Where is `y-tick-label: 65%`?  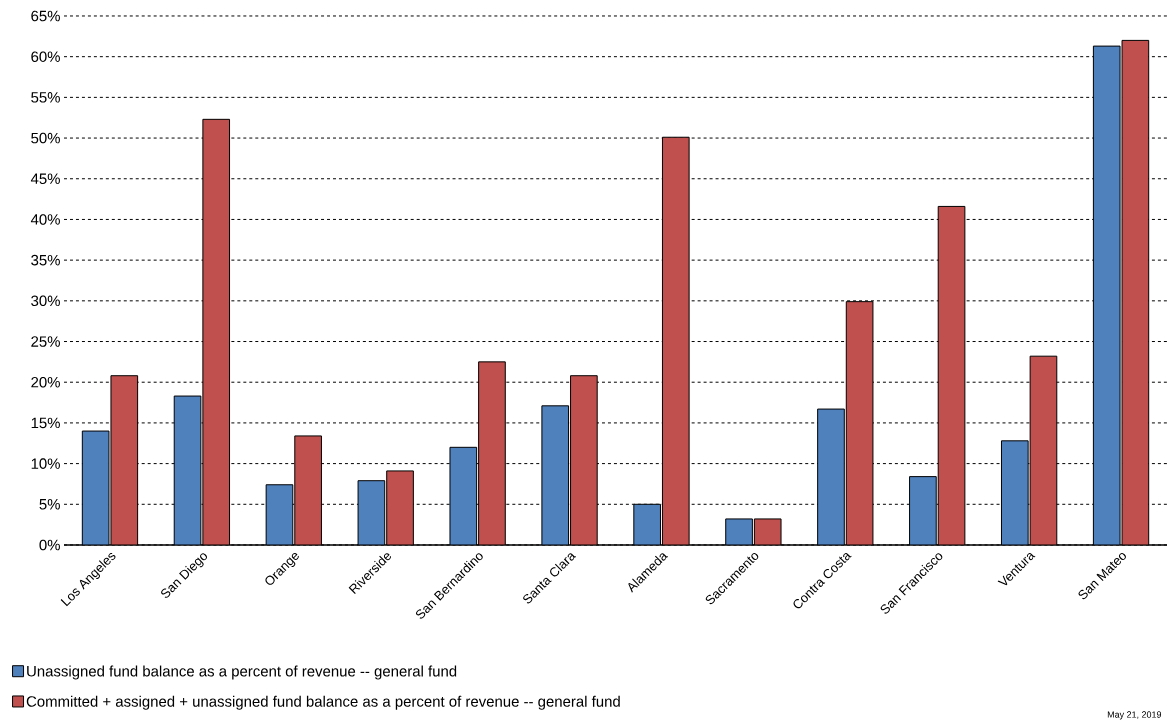
y-tick-label: 65% is located at coordinates (45, 16).